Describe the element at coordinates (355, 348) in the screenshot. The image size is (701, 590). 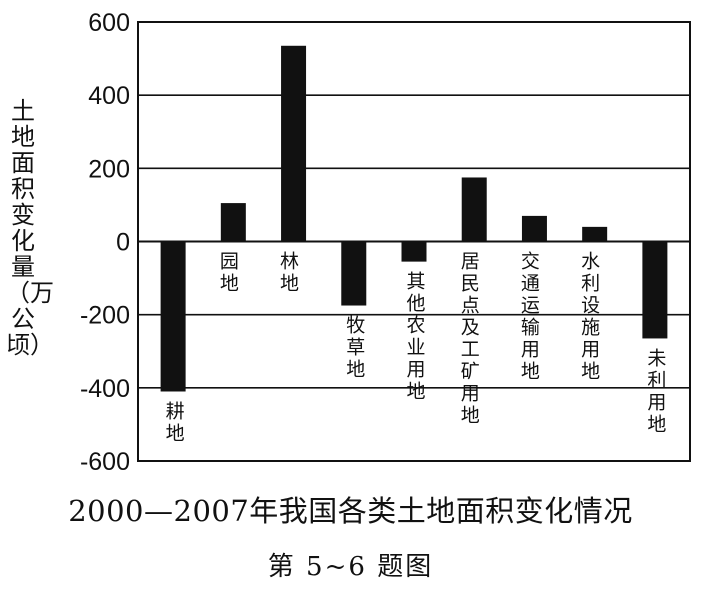
I see `category-label: 牧草地` at that location.